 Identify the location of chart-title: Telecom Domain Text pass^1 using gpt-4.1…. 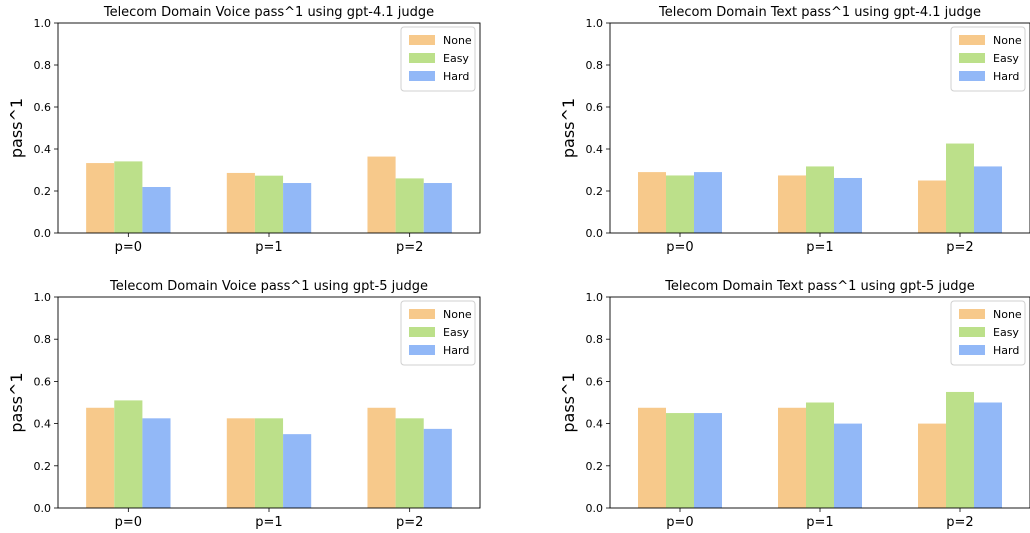
(819, 12).